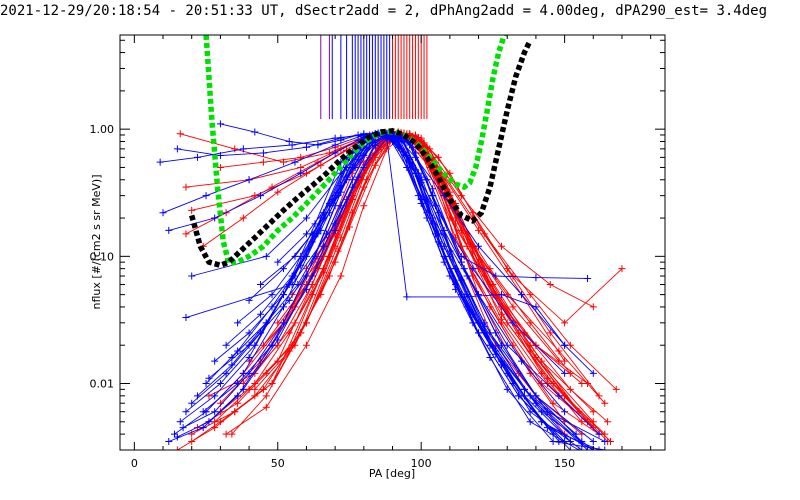 The image size is (800, 500). I want to click on y-tick-label: 0.10, so click(102, 256).